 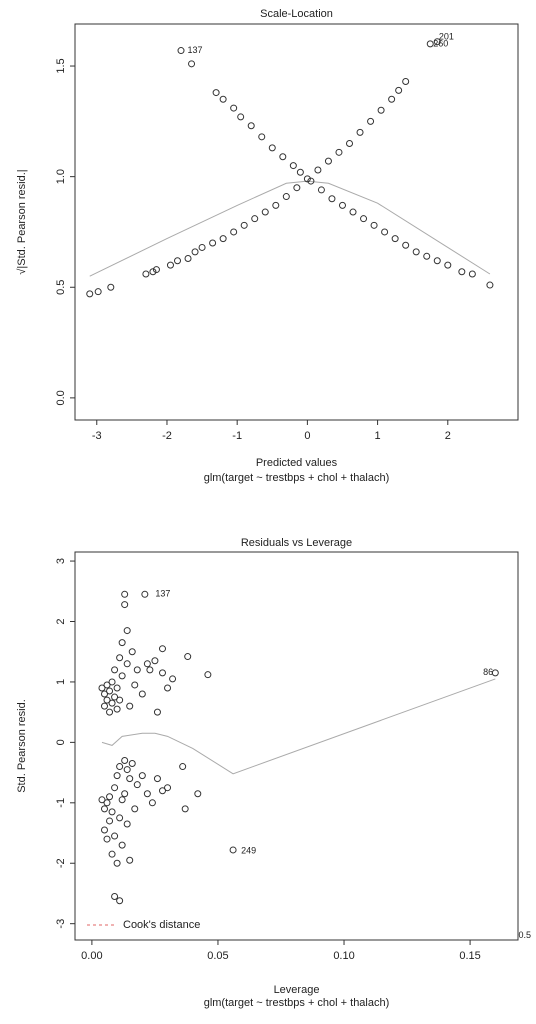 What do you see at coordinates (61, 742) in the screenshot?
I see `y-tick-label: 0` at bounding box center [61, 742].